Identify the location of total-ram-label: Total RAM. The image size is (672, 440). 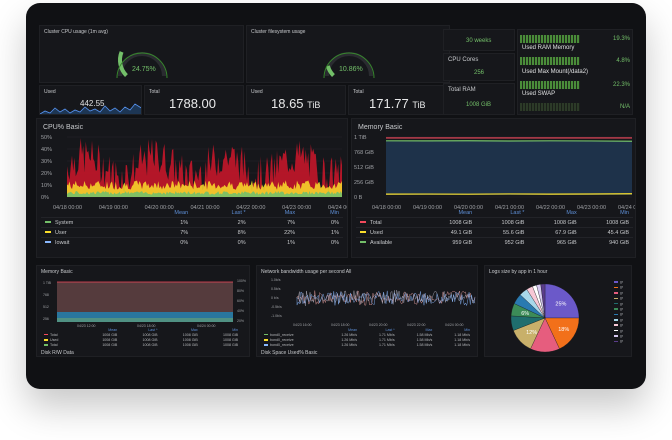
(462, 90).